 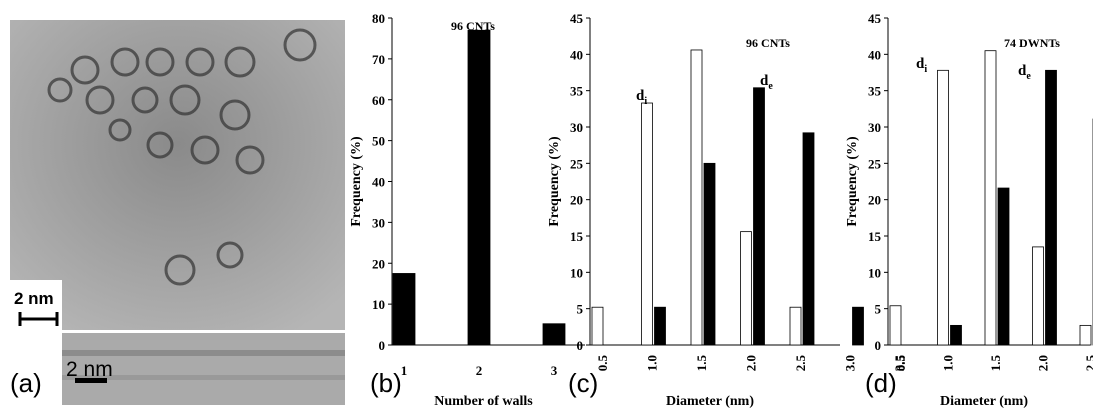 What do you see at coordinates (404, 370) in the screenshot?
I see `x-tick-label: 1` at bounding box center [404, 370].